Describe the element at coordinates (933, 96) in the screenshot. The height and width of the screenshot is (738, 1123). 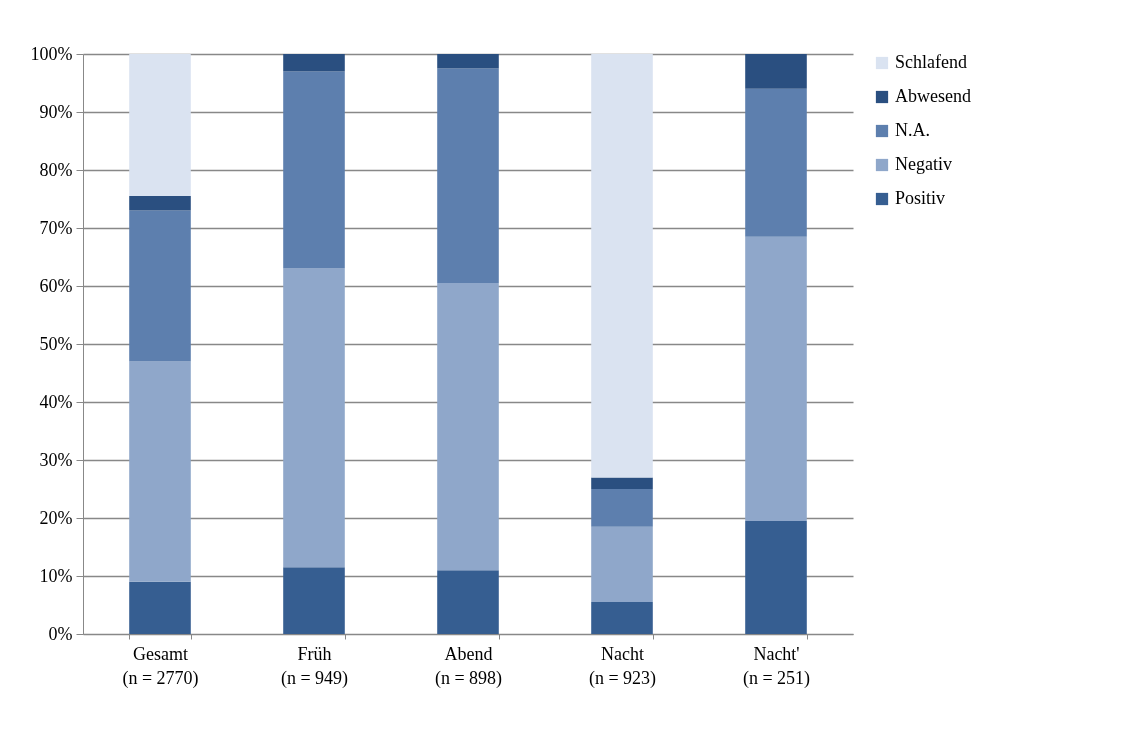
I see `legend-label: Abwesend` at that location.